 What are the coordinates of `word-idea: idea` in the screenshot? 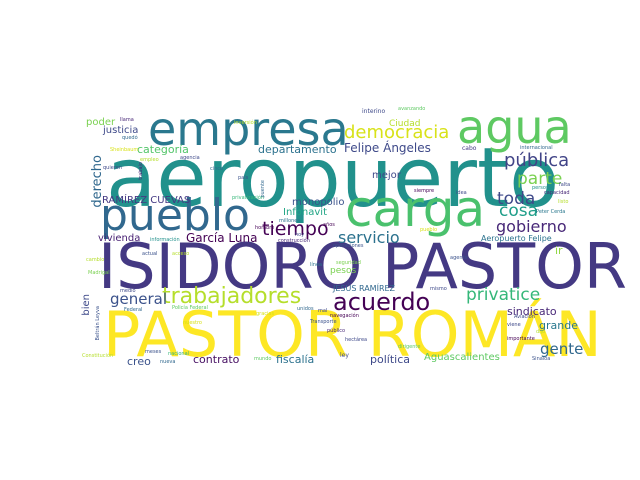 It's located at (461, 193).